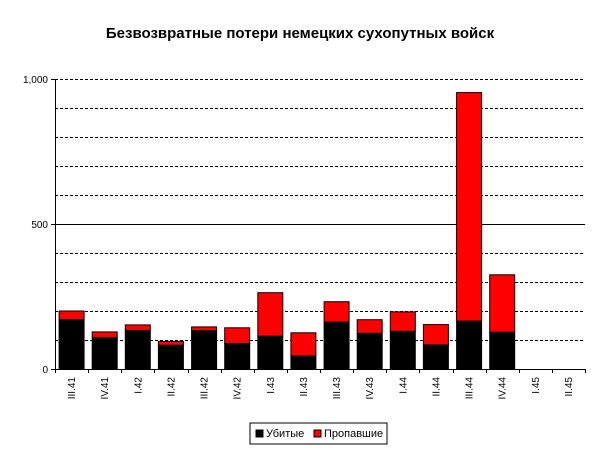 The width and height of the screenshot is (603, 456). Describe the element at coordinates (105, 388) in the screenshot. I see `x-tick-label: IV.41` at that location.